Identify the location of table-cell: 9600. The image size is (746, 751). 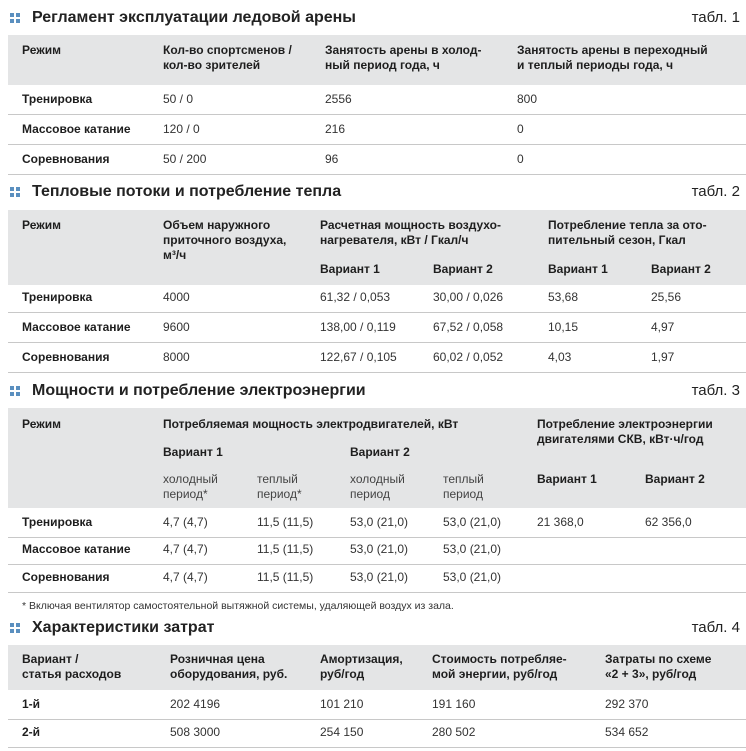
(176, 327).